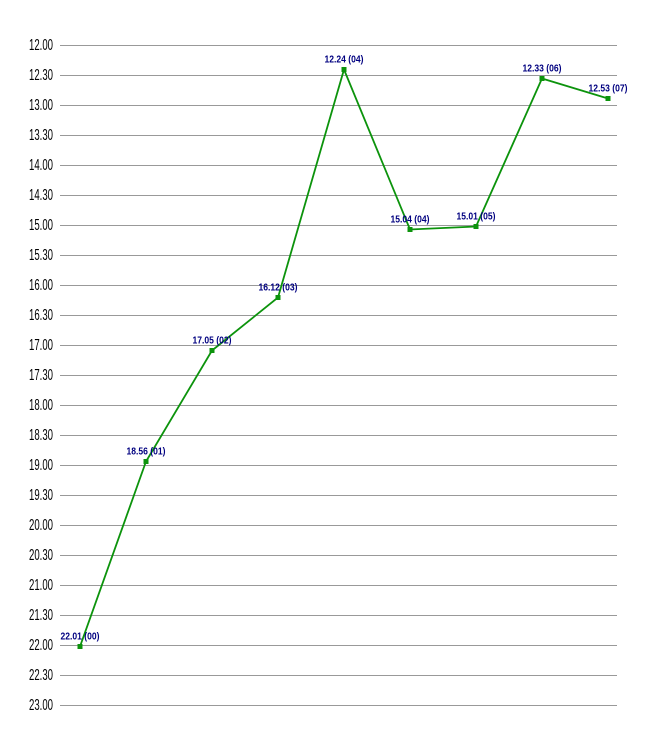 Image resolution: width=656 pixels, height=735 pixels. What do you see at coordinates (41, 525) in the screenshot?
I see `svg-text: 20.00` at bounding box center [41, 525].